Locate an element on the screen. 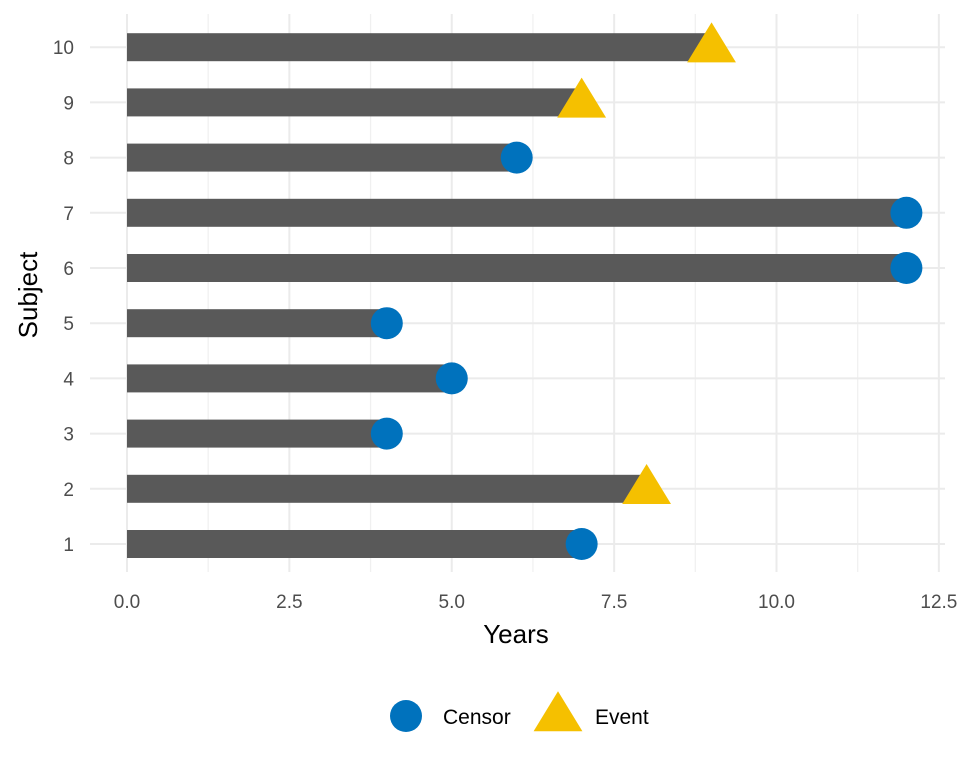  x-tick-label: 0.0 is located at coordinates (127, 602).